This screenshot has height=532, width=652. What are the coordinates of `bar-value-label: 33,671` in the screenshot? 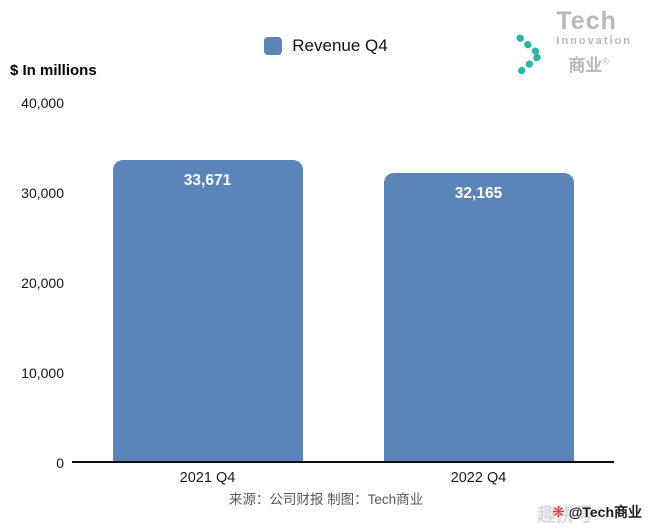 It's located at (207, 180).